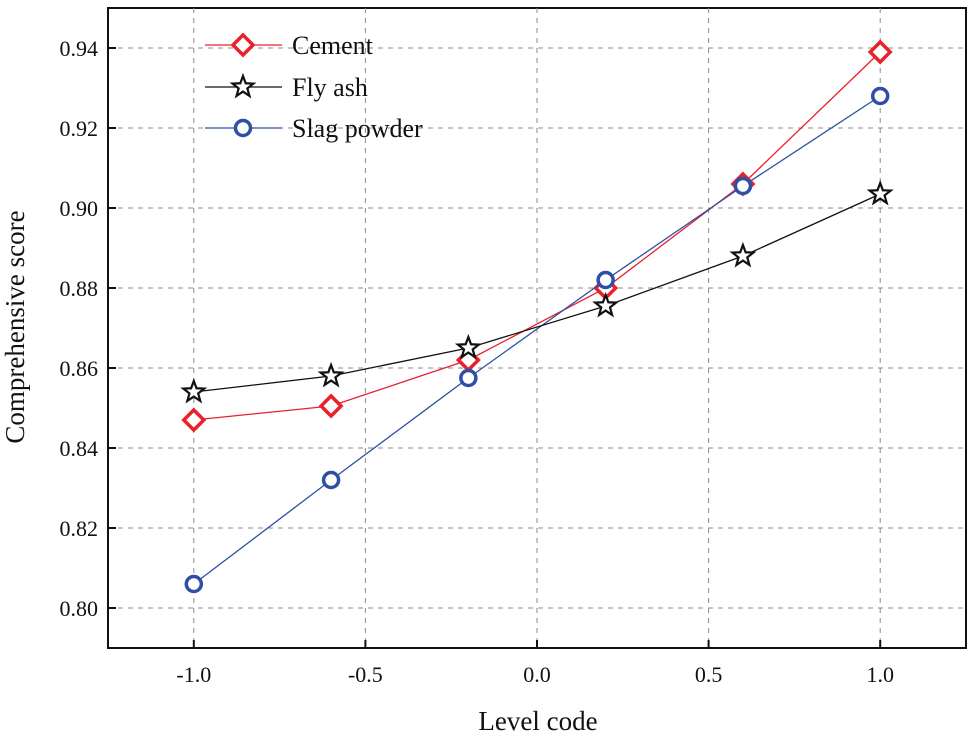 This screenshot has height=738, width=980. What do you see at coordinates (193, 674) in the screenshot?
I see `x-tick-label: -1.0` at bounding box center [193, 674].